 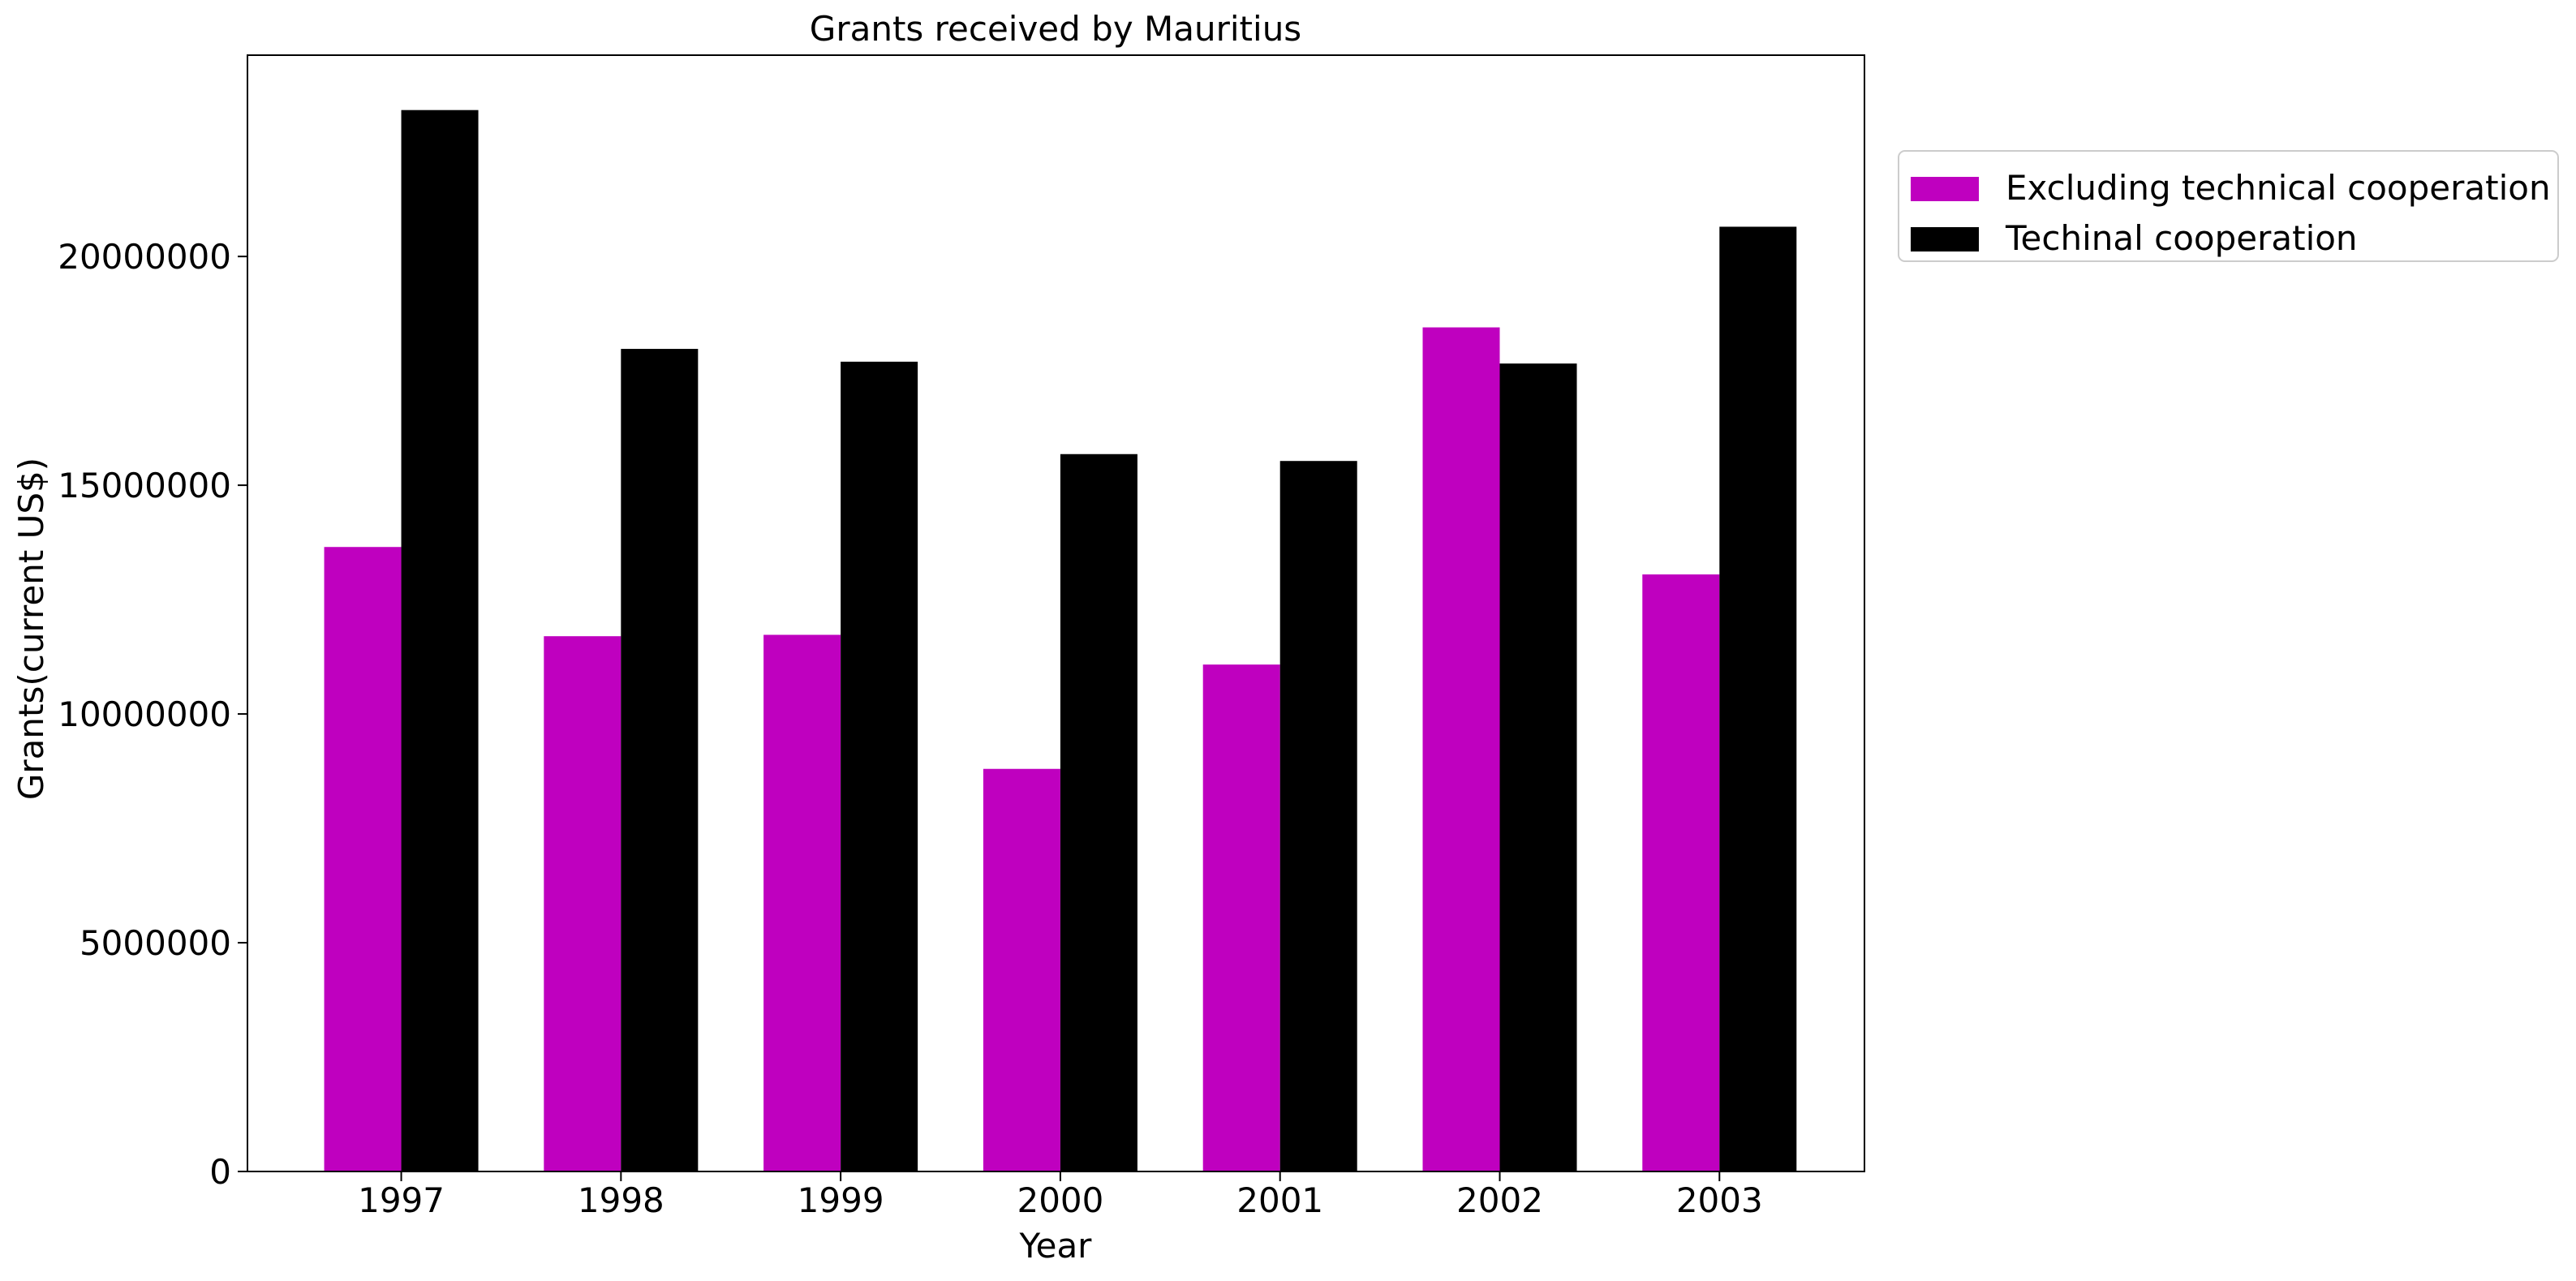 What do you see at coordinates (2278, 188) in the screenshot?
I see `legend-label-0: Excluding technical cooperation` at bounding box center [2278, 188].